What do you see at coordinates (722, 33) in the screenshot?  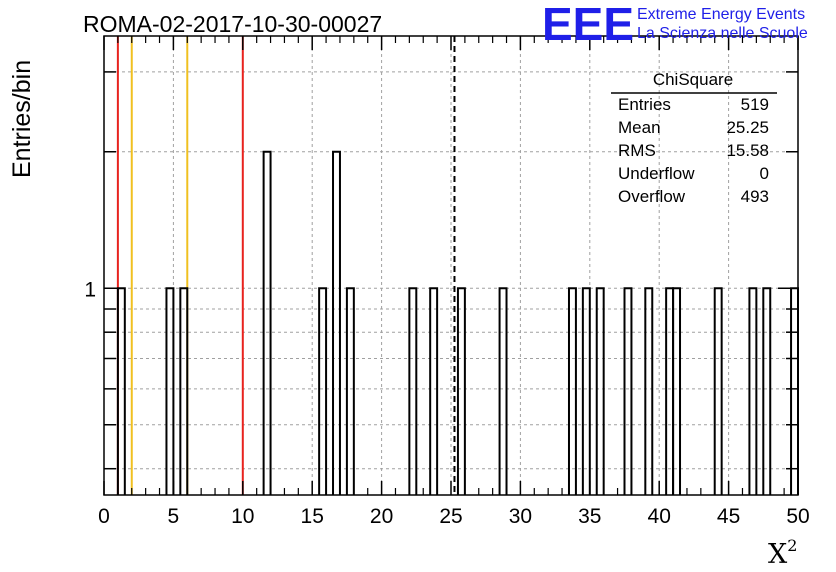 I see `brand-line-2: La Scienza nelle Scuole` at bounding box center [722, 33].